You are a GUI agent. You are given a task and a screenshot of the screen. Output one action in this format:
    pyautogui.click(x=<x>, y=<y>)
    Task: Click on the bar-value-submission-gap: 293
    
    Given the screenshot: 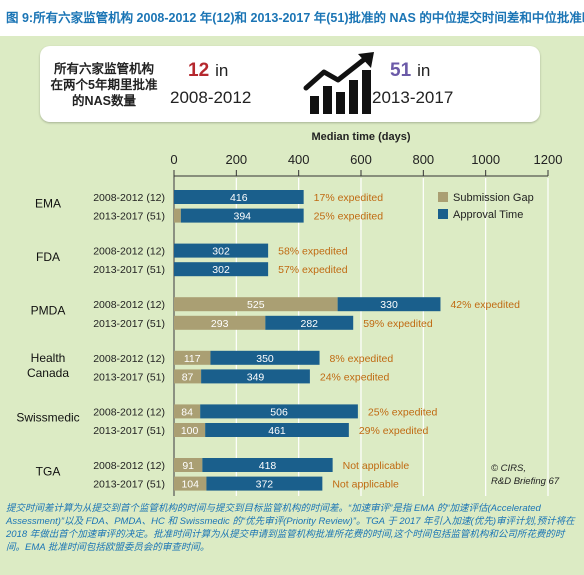 What is the action you would take?
    pyautogui.click(x=220, y=324)
    